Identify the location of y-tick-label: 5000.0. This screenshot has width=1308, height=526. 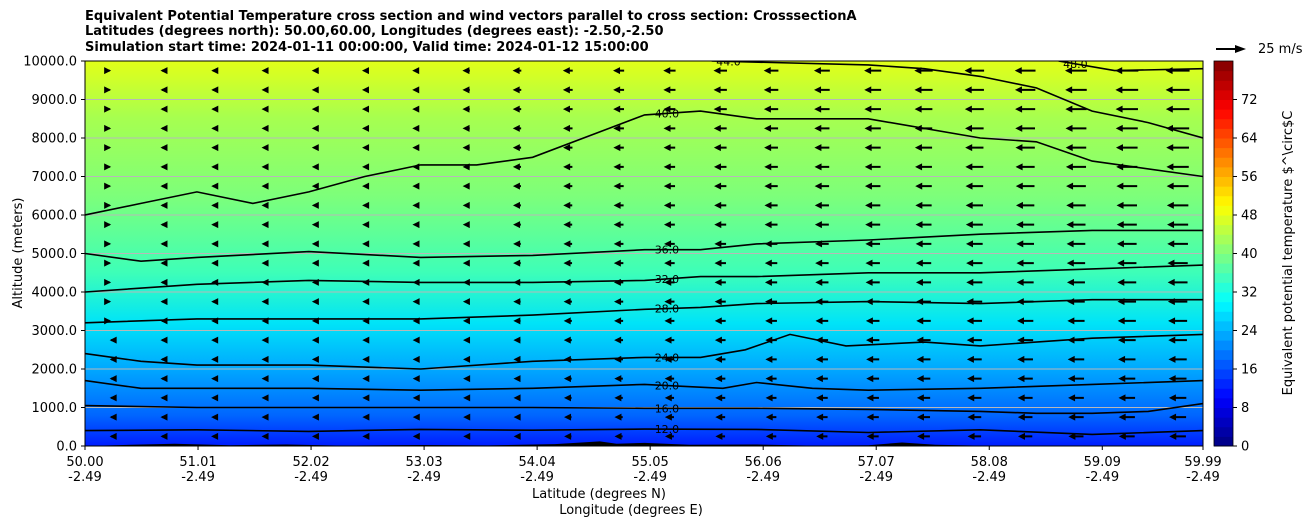
(55, 254).